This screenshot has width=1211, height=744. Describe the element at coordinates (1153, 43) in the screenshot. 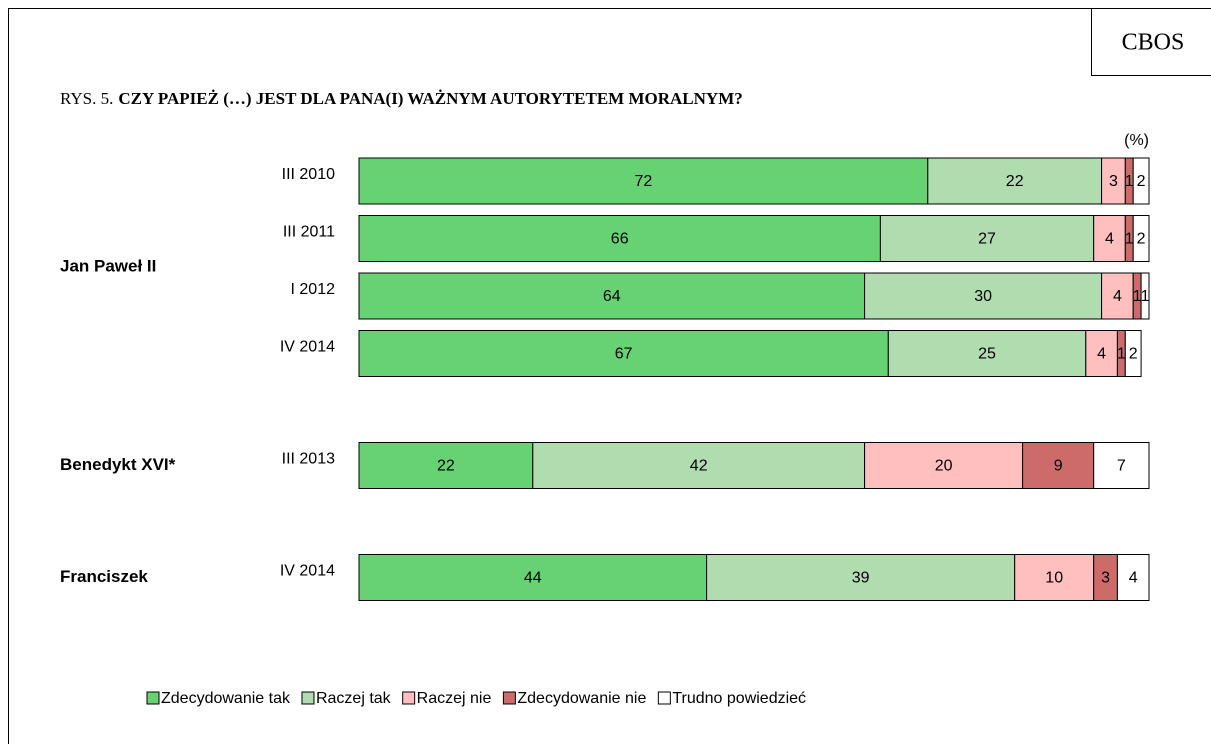

I see `source: CBOS` at that location.